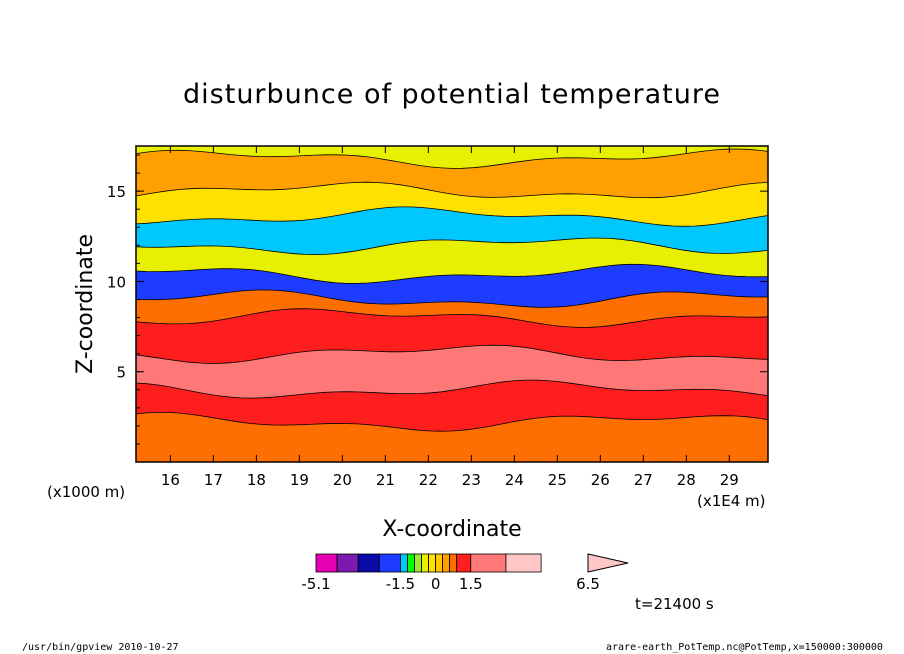 The height and width of the screenshot is (654, 904). Describe the element at coordinates (452, 372) in the screenshot. I see `contour-band-pink` at that location.